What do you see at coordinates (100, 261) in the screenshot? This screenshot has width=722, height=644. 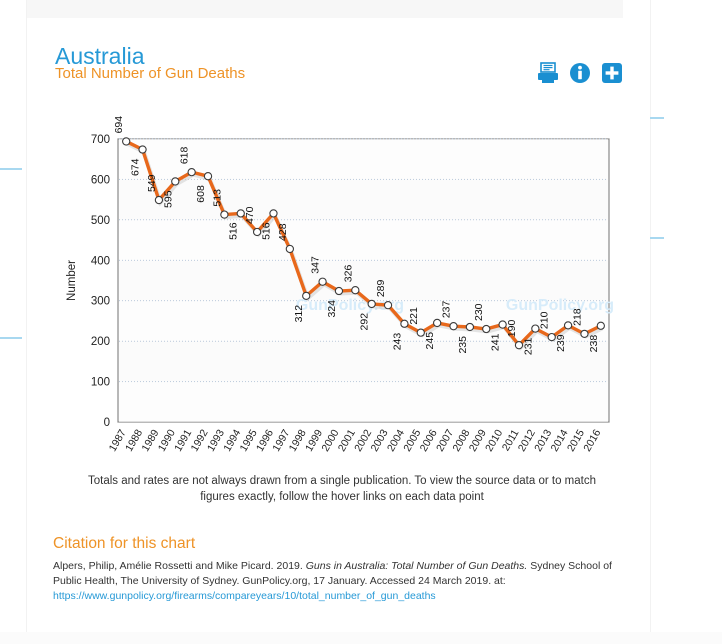 I see `y-tick-label: 400` at bounding box center [100, 261].